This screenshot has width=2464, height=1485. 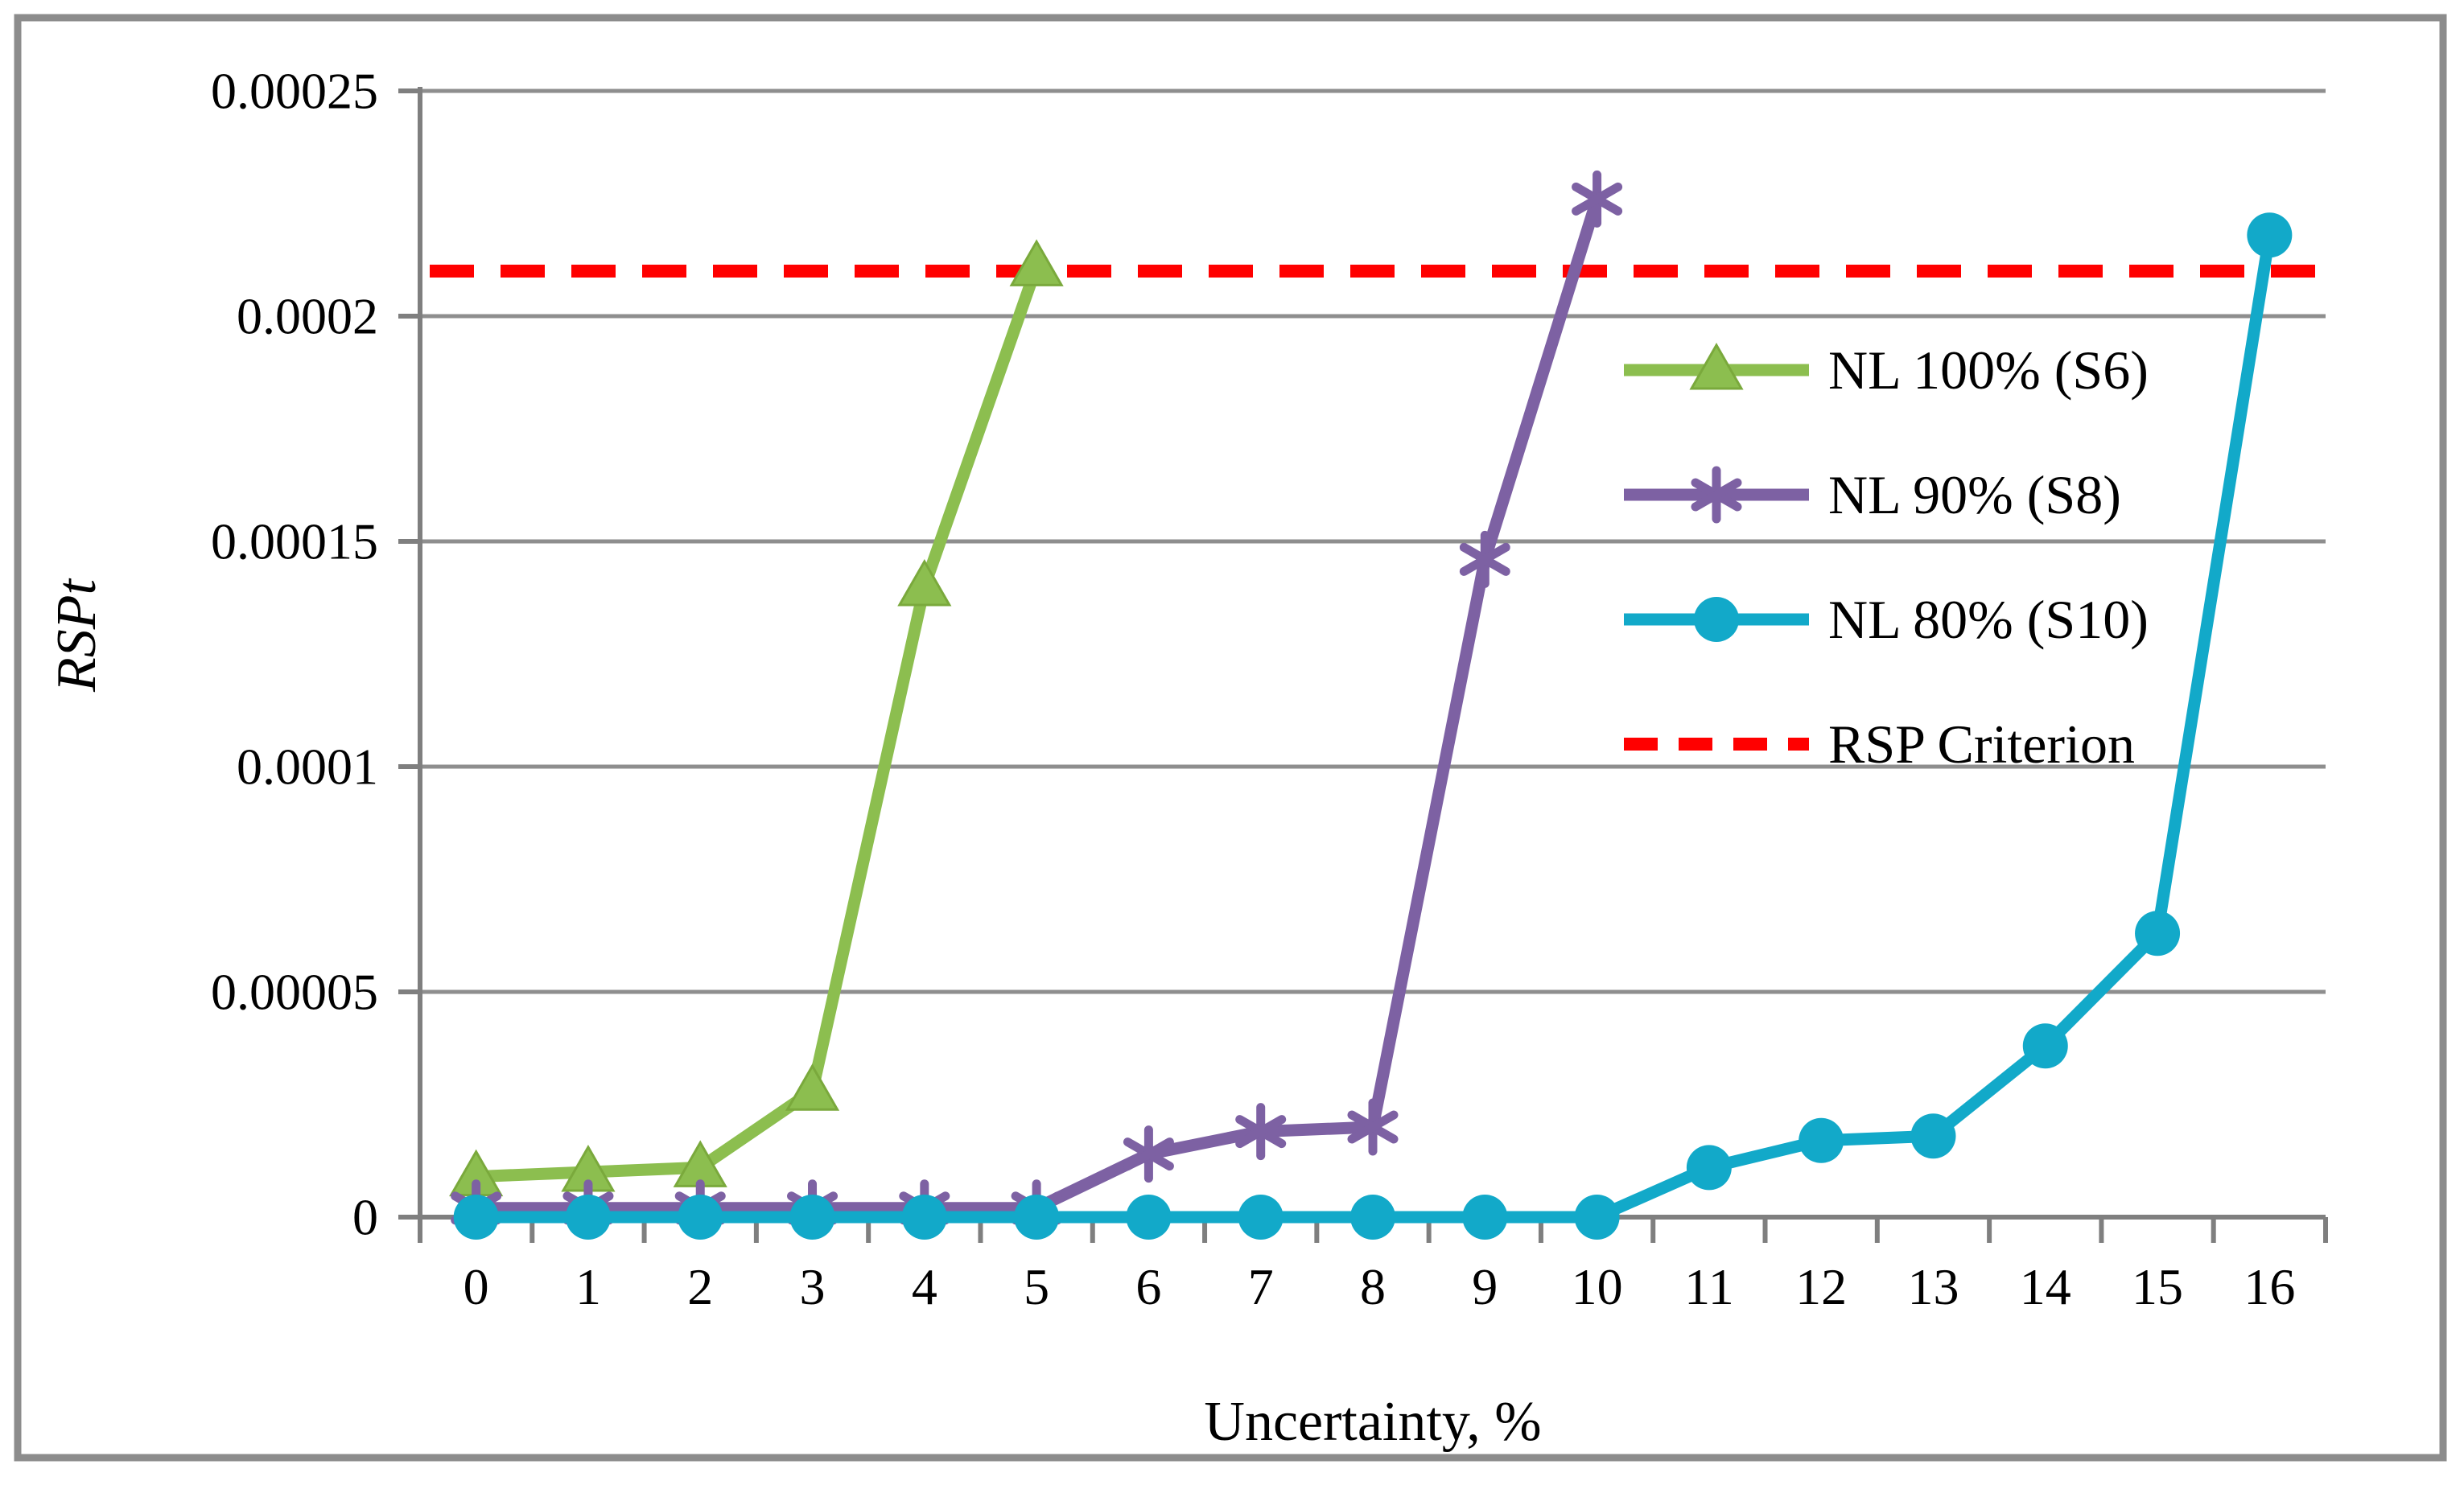 What do you see at coordinates (1981, 744) in the screenshot?
I see `legend-label: RSP Criterion` at bounding box center [1981, 744].